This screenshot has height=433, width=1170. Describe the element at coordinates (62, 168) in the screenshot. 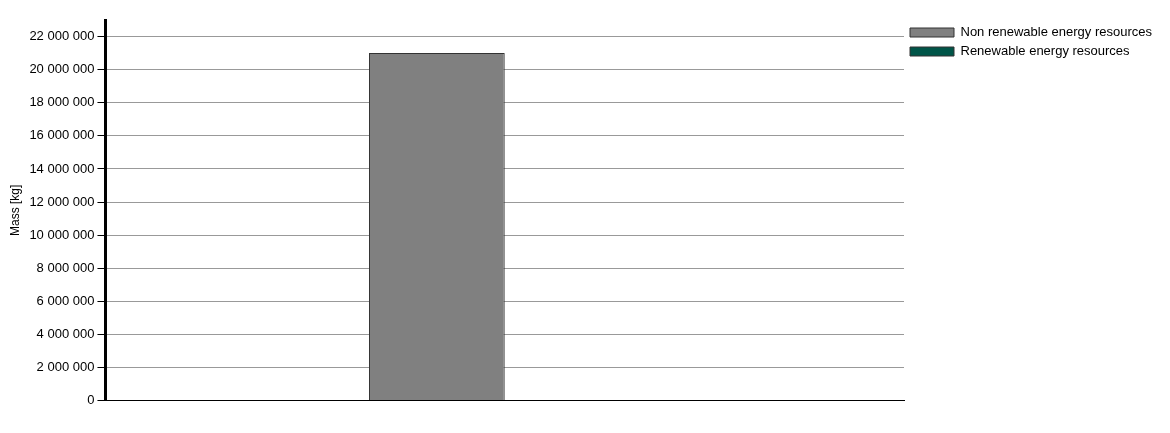

I see `y-tick-label: 14 000 000` at that location.